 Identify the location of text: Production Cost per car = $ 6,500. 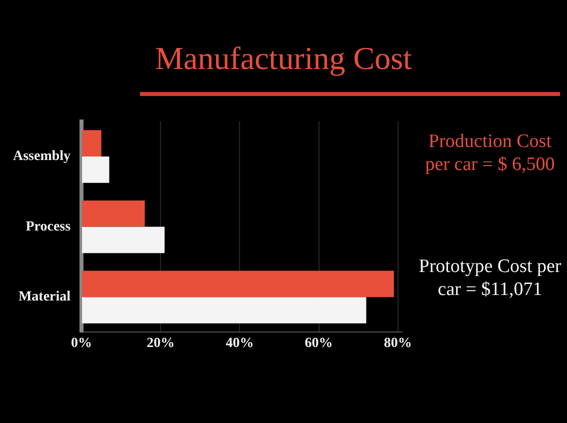
(490, 153).